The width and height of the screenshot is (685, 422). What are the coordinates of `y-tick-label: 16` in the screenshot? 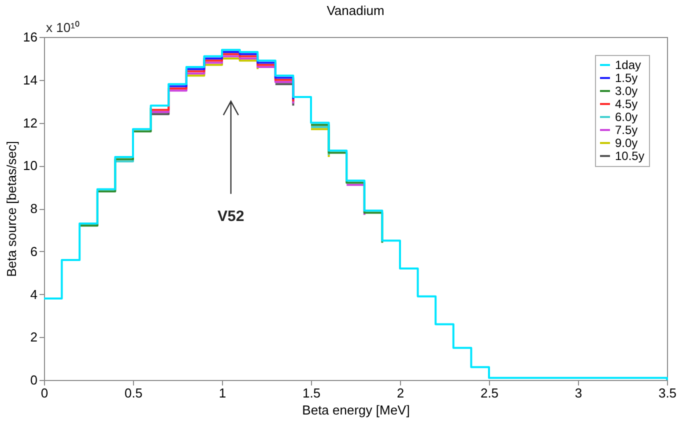 It's located at (30, 37).